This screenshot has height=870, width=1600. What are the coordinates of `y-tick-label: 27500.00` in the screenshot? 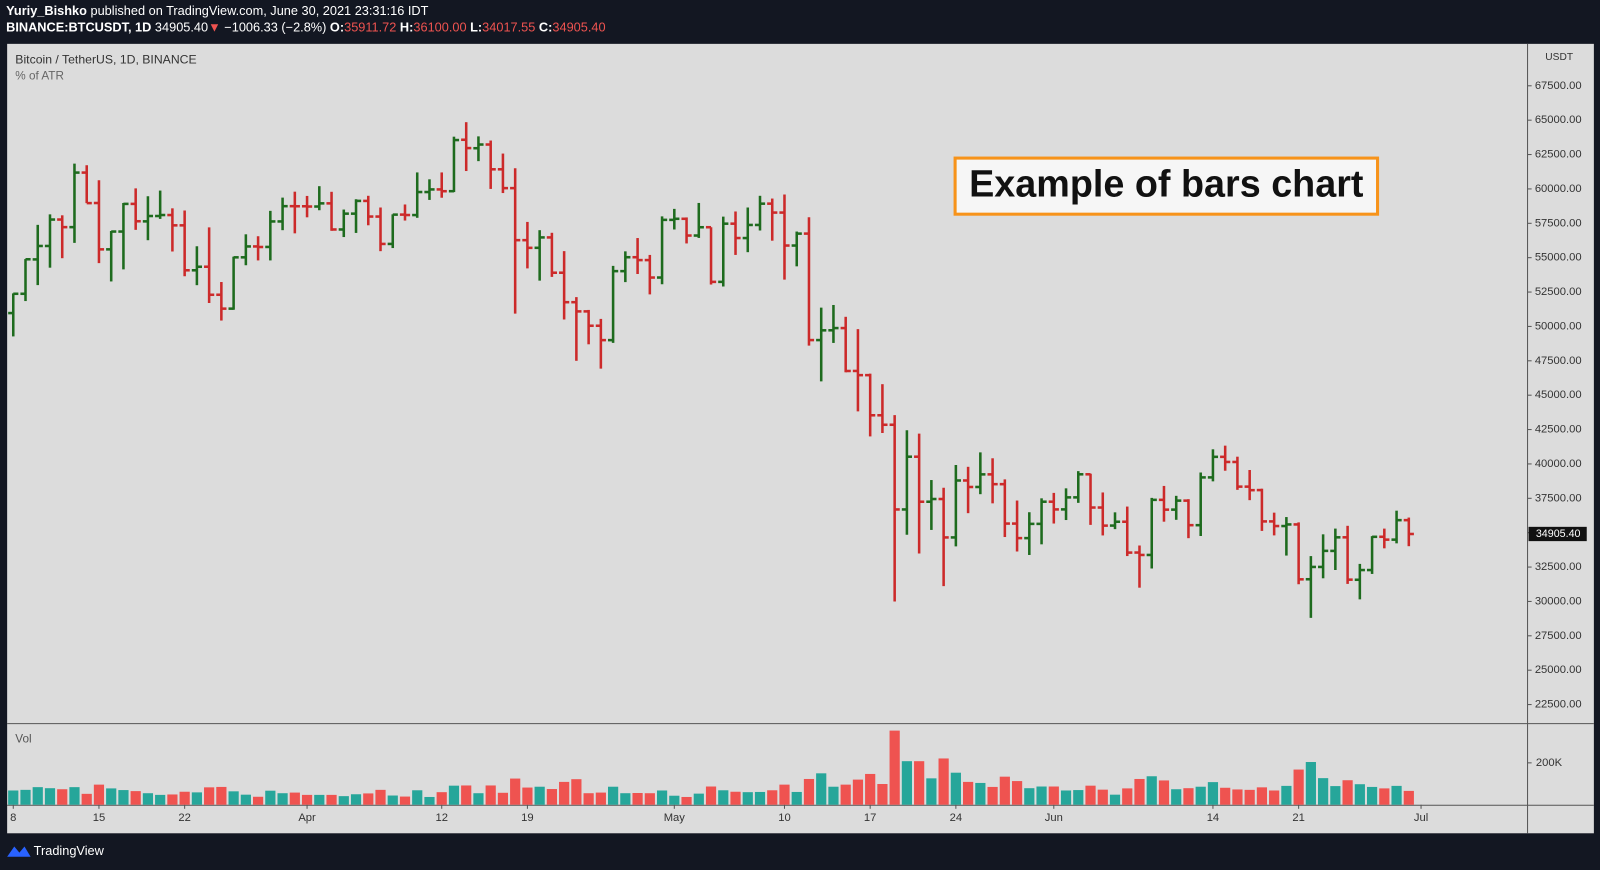 It's located at (1558, 636).